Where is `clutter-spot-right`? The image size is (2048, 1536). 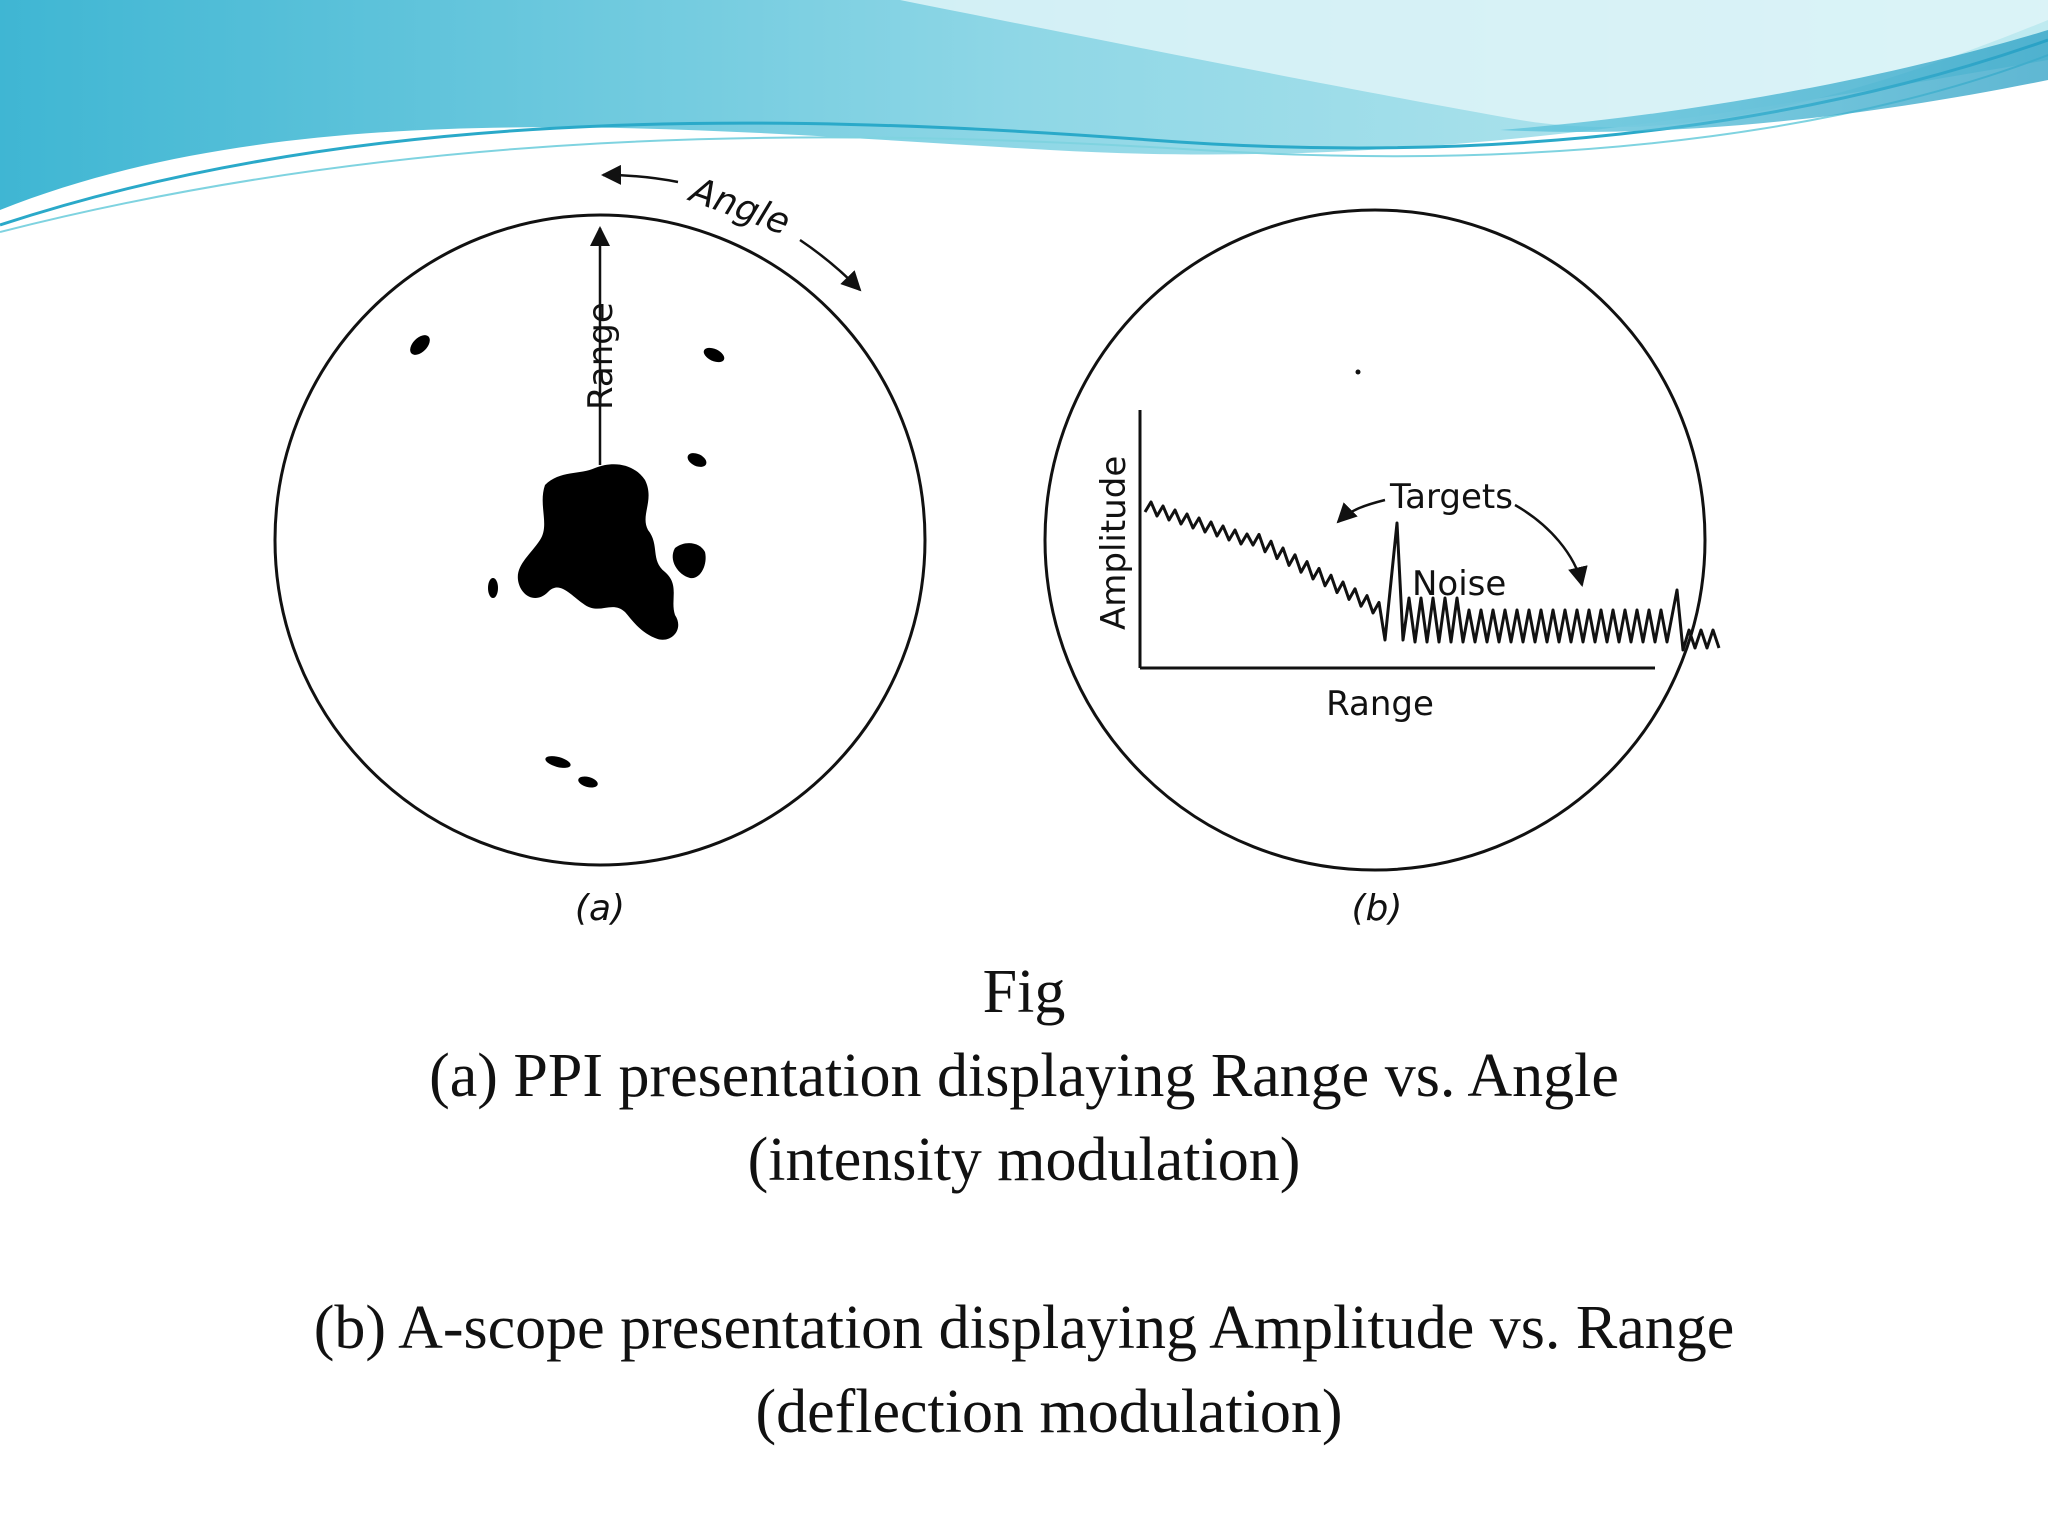 clutter-spot-right is located at coordinates (689, 561).